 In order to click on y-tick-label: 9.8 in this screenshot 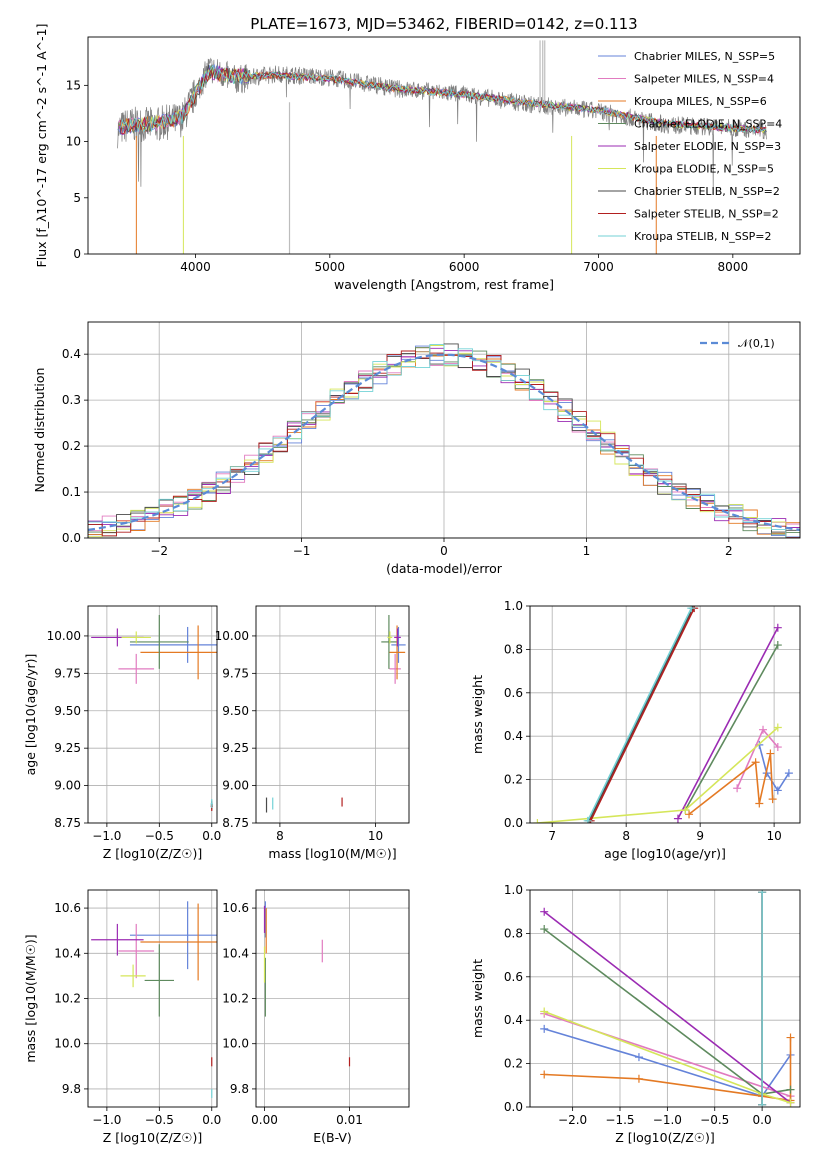, I will do `click(239, 1089)`.